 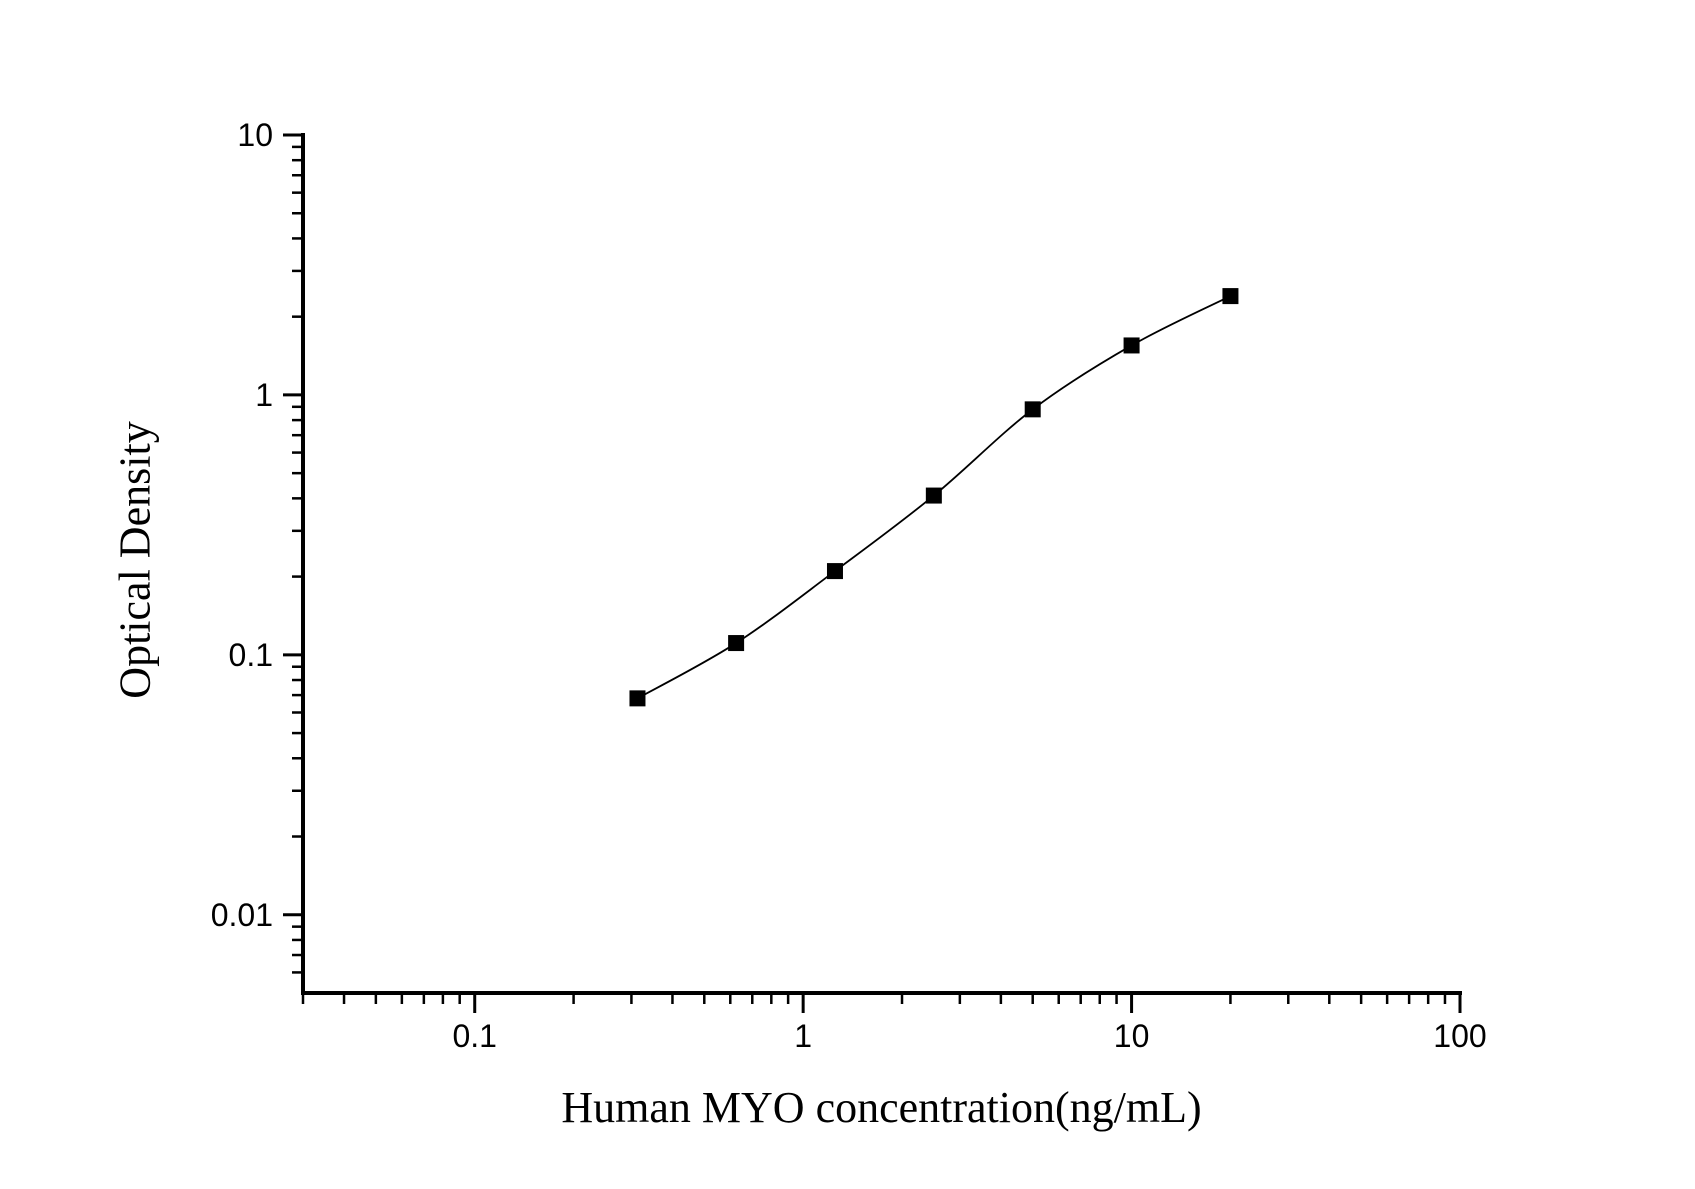 What do you see at coordinates (255, 135) in the screenshot?
I see `y-tick-label: 10` at bounding box center [255, 135].